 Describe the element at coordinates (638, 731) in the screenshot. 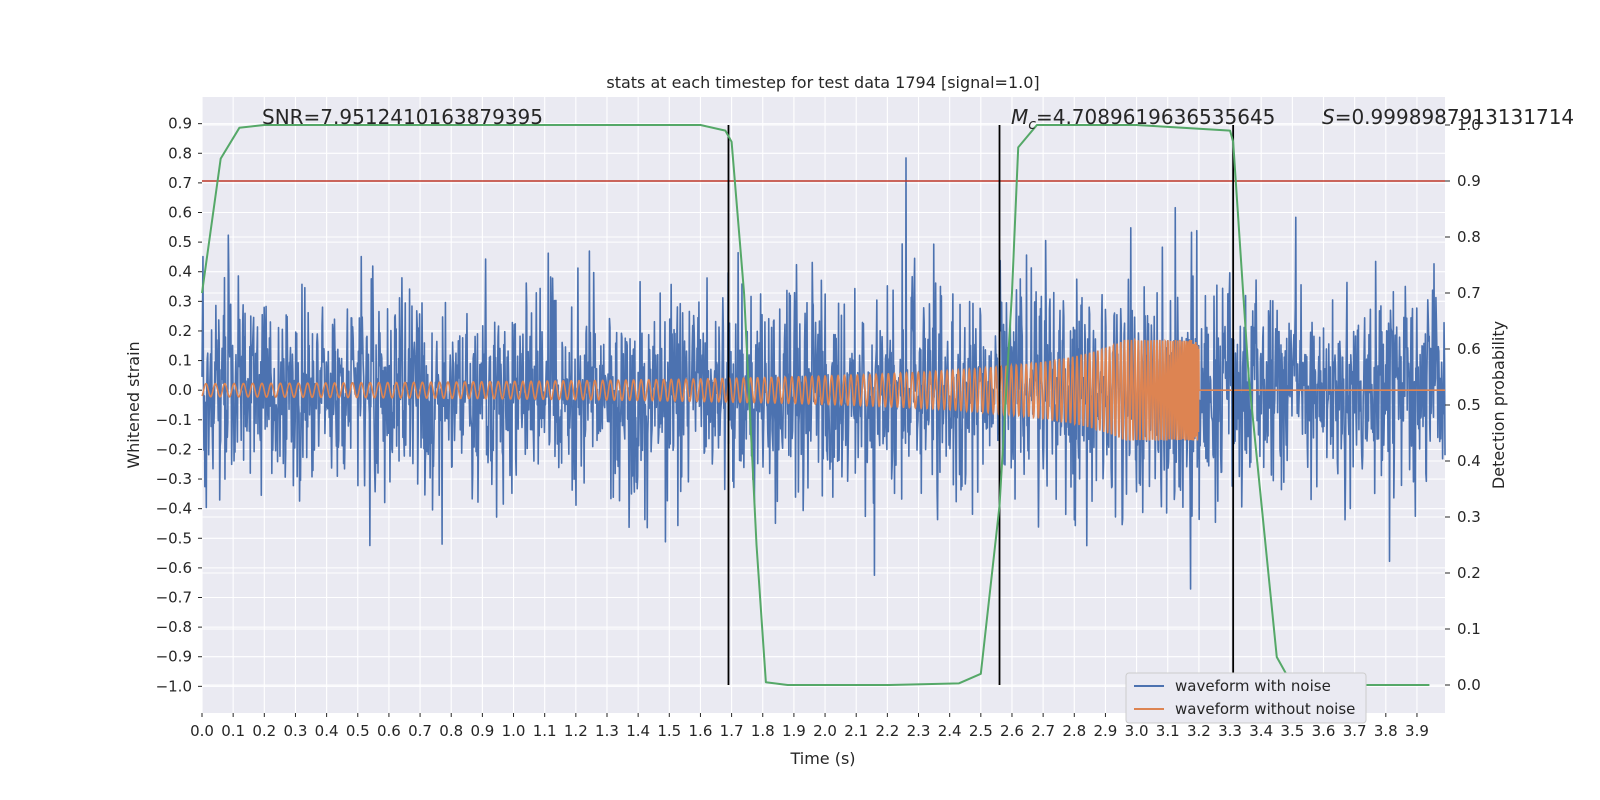

I see `x-tick-label: 1.4` at that location.